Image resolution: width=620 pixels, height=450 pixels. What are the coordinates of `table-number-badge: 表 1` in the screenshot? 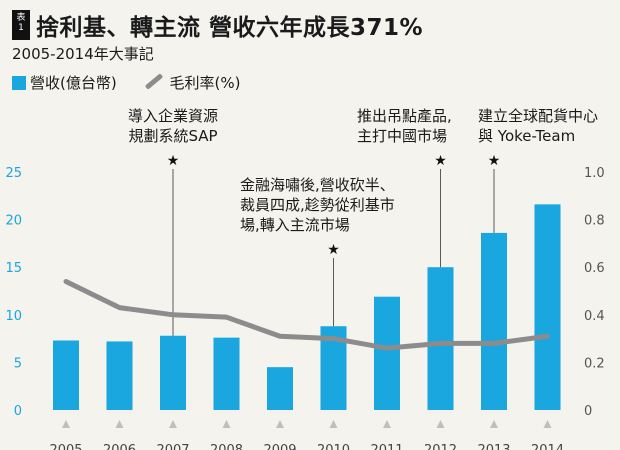 It's located at (21, 25).